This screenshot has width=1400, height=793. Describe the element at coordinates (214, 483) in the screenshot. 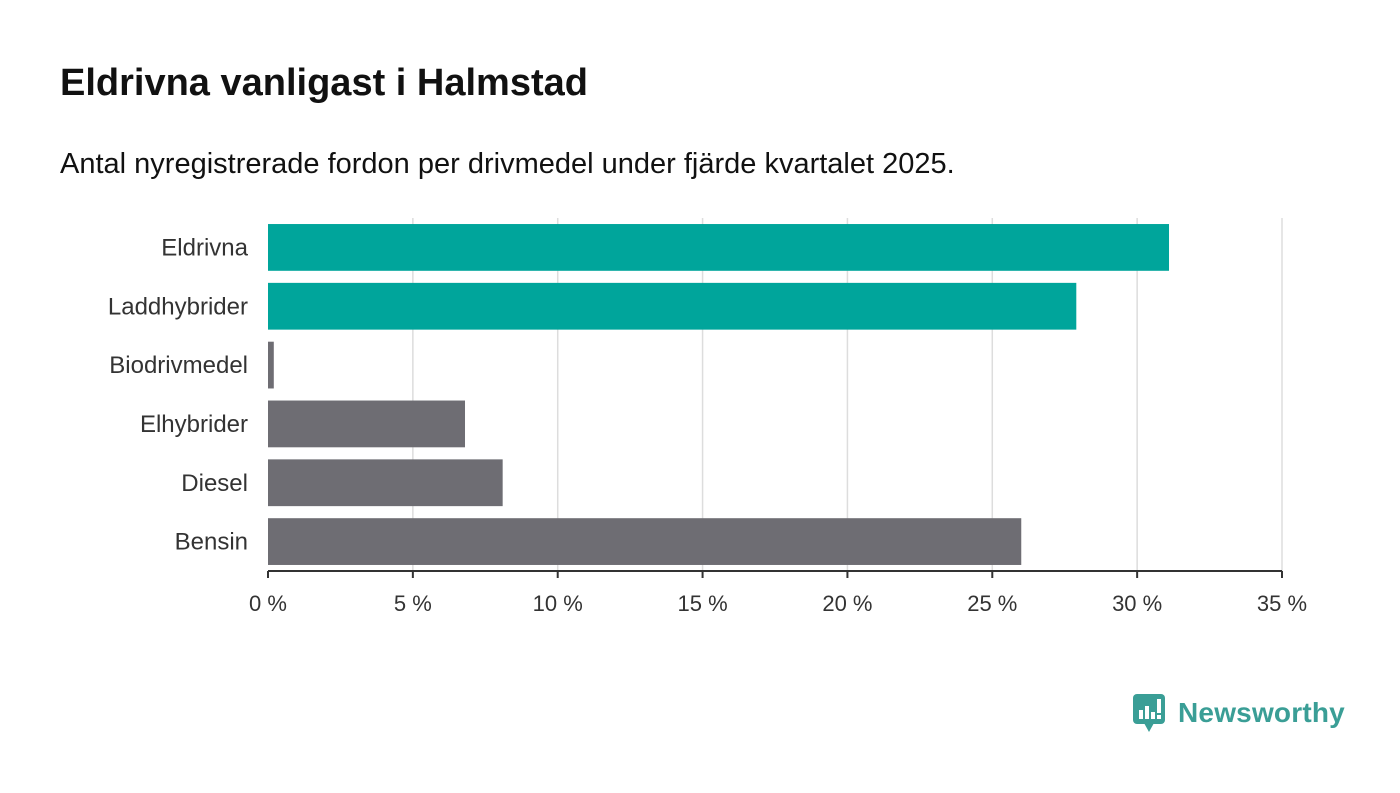

I see `category-label-diesel: Diesel` at that location.